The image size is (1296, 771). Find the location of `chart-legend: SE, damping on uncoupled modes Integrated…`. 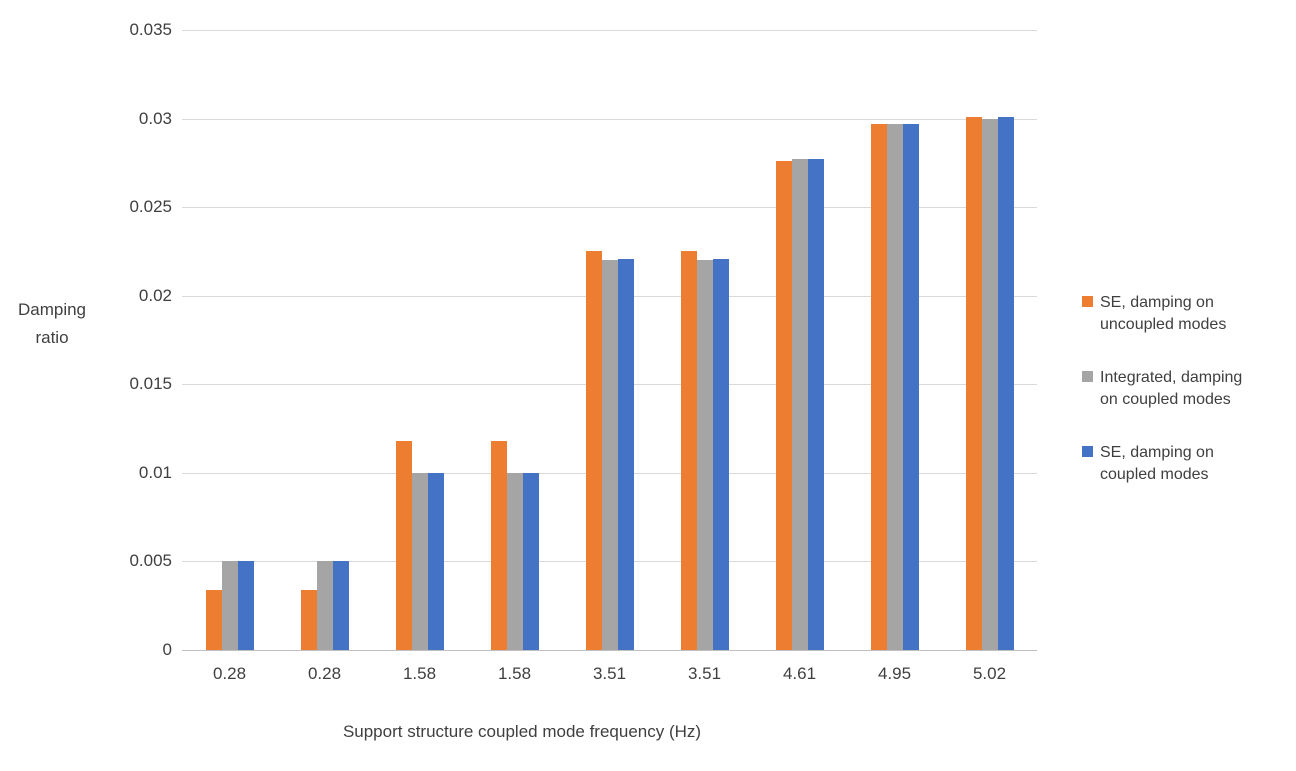

chart-legend: SE, damping on uncoupled modes Integrated… is located at coordinates (1167, 389).